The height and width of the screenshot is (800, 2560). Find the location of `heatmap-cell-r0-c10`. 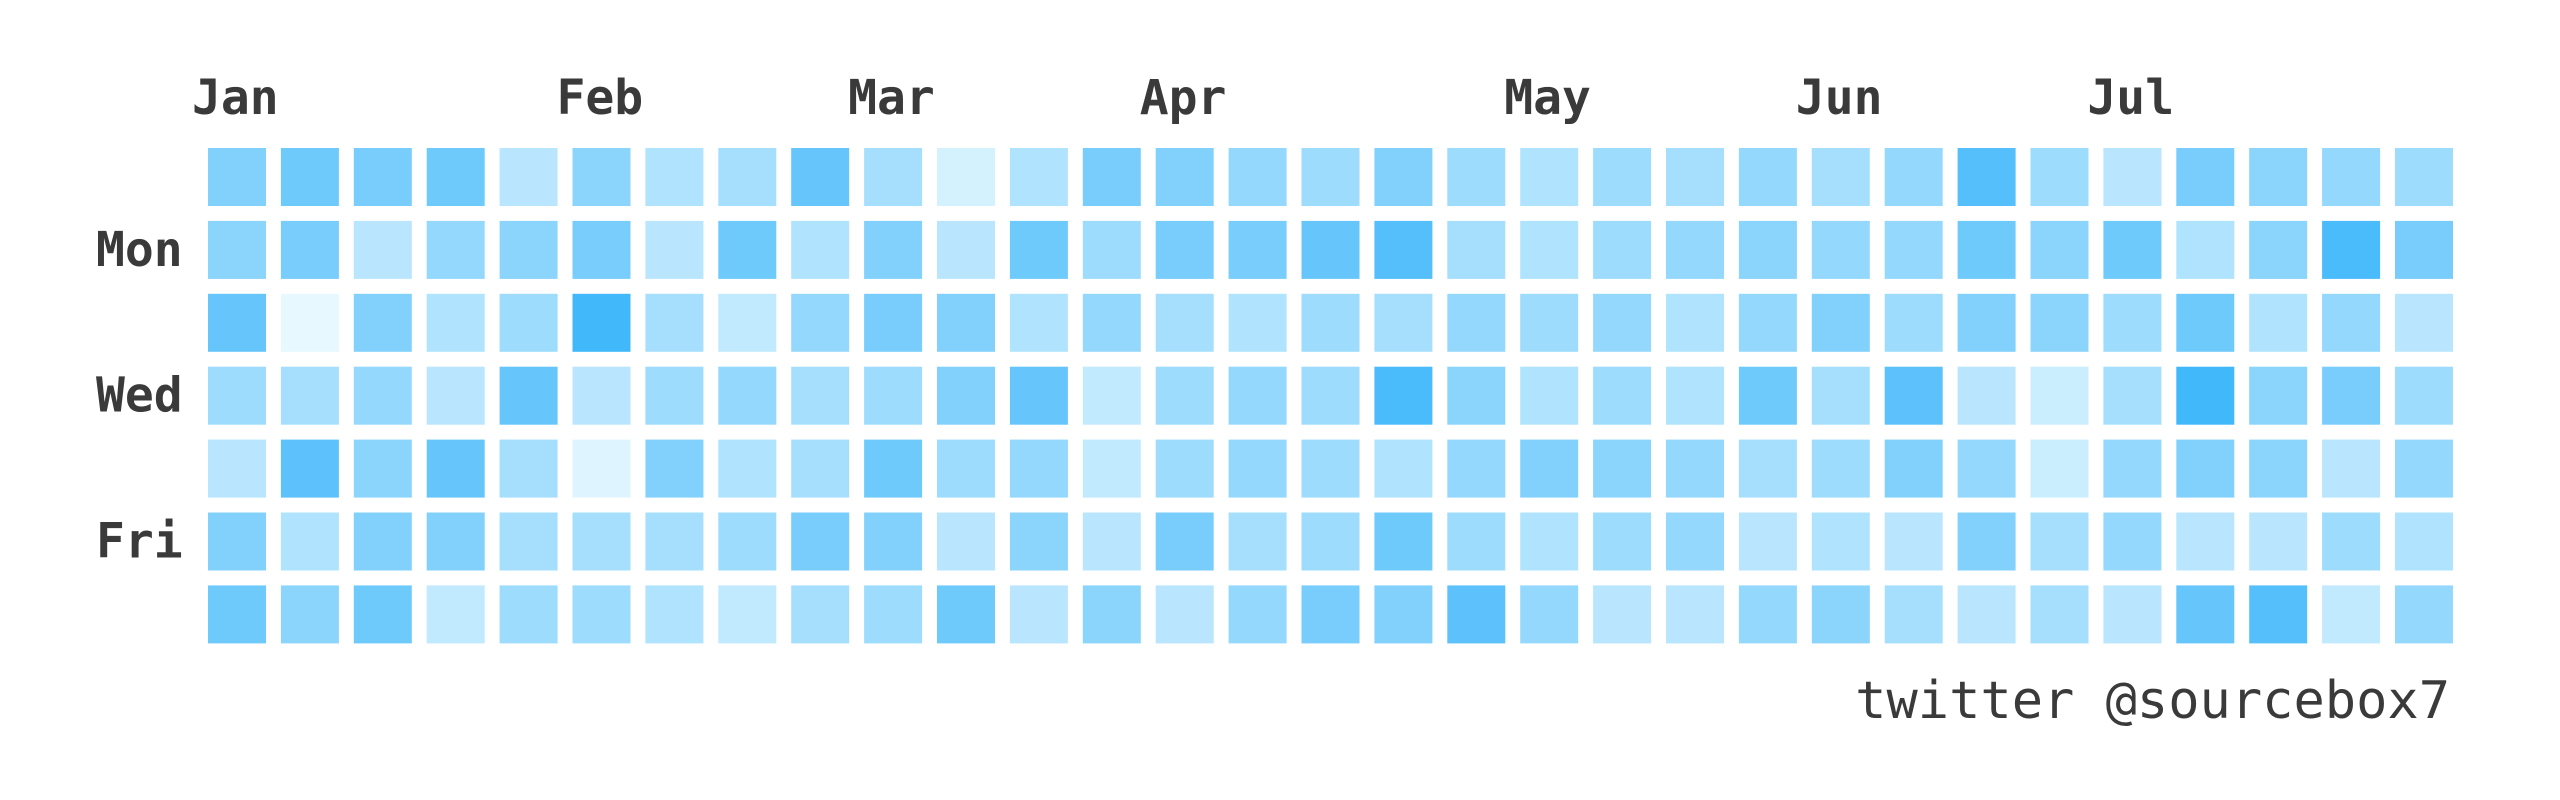

heatmap-cell-r0-c10 is located at coordinates (966, 177).